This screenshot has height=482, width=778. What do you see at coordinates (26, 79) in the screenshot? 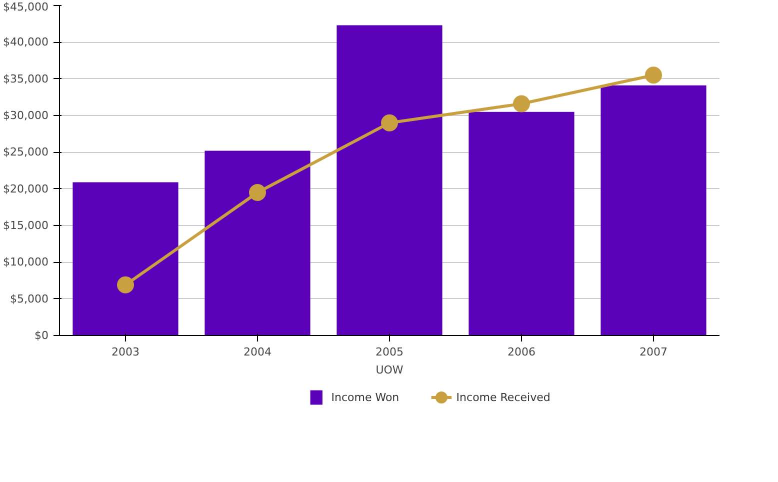
I see `y-tick-label: $35,000` at bounding box center [26, 79].